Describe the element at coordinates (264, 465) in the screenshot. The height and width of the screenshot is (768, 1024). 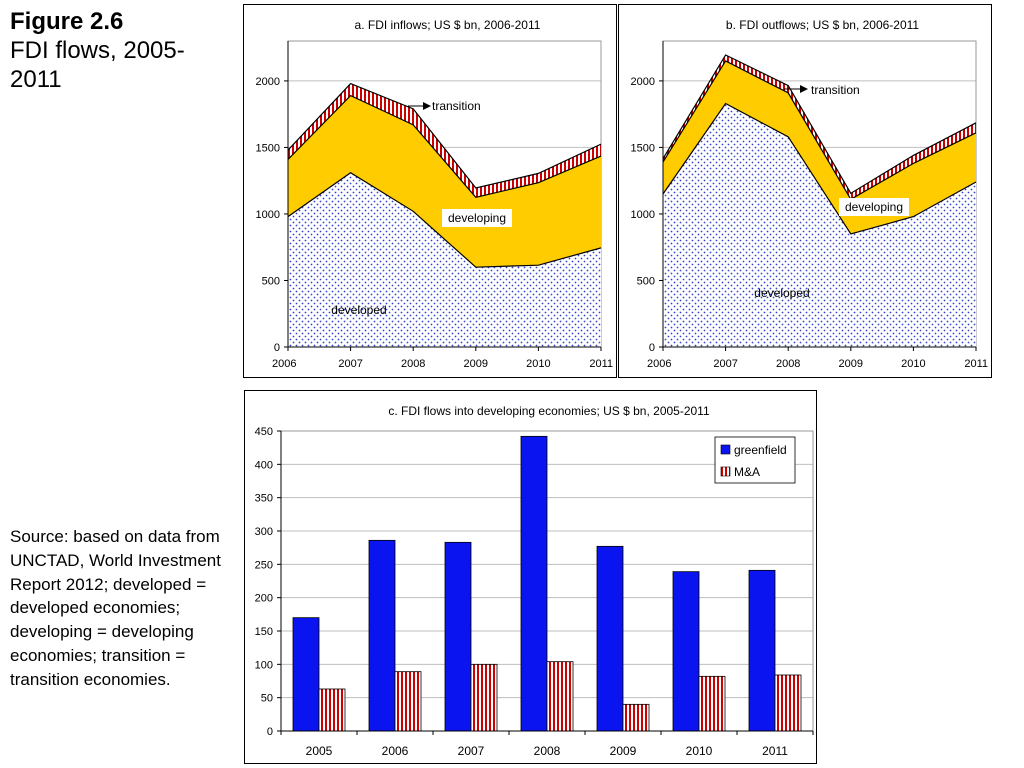
I see `y-tick-label: 400` at that location.